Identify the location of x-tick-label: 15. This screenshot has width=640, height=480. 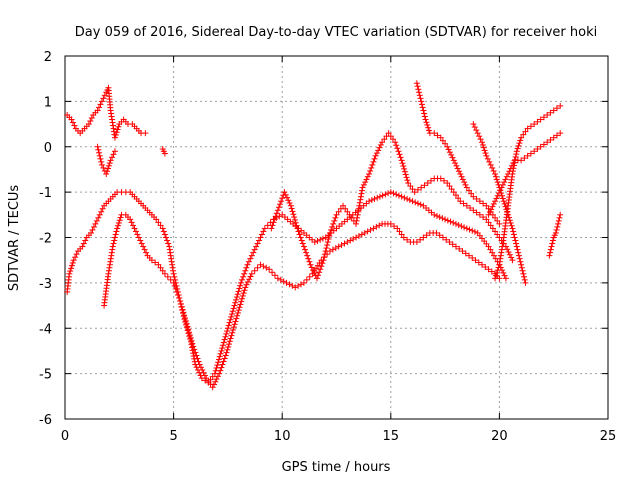
(391, 436).